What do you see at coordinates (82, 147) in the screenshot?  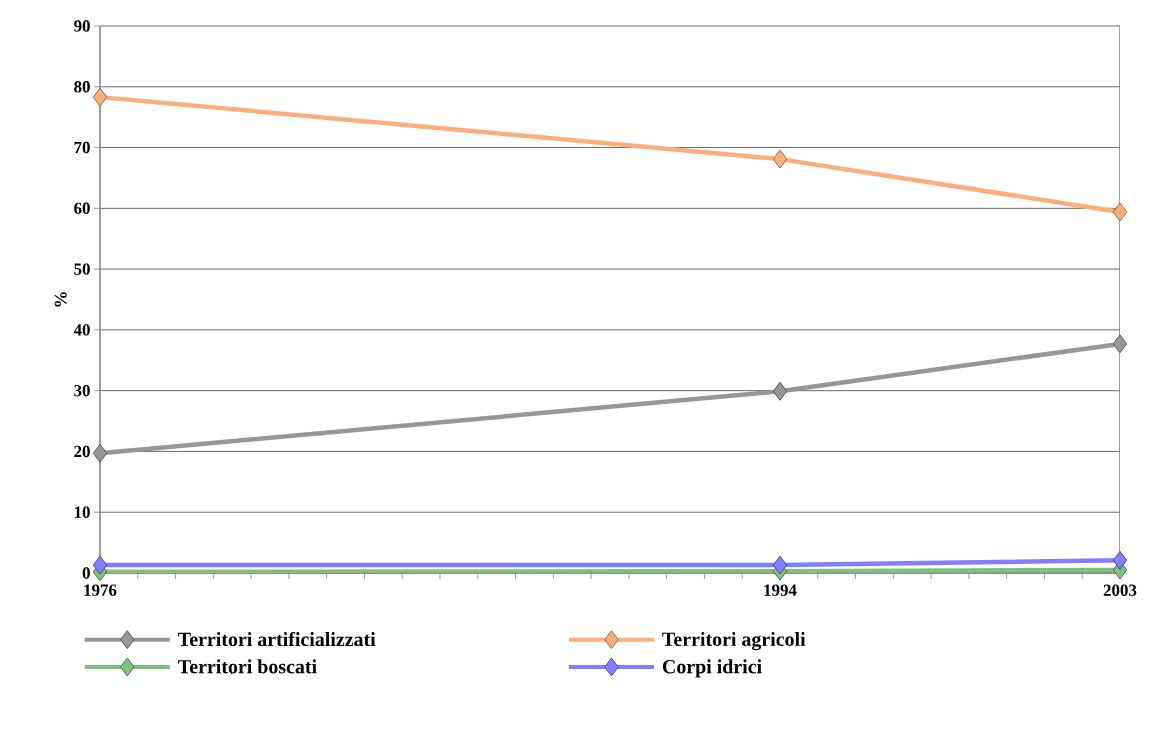 I see `y-tick-label: 70` at bounding box center [82, 147].